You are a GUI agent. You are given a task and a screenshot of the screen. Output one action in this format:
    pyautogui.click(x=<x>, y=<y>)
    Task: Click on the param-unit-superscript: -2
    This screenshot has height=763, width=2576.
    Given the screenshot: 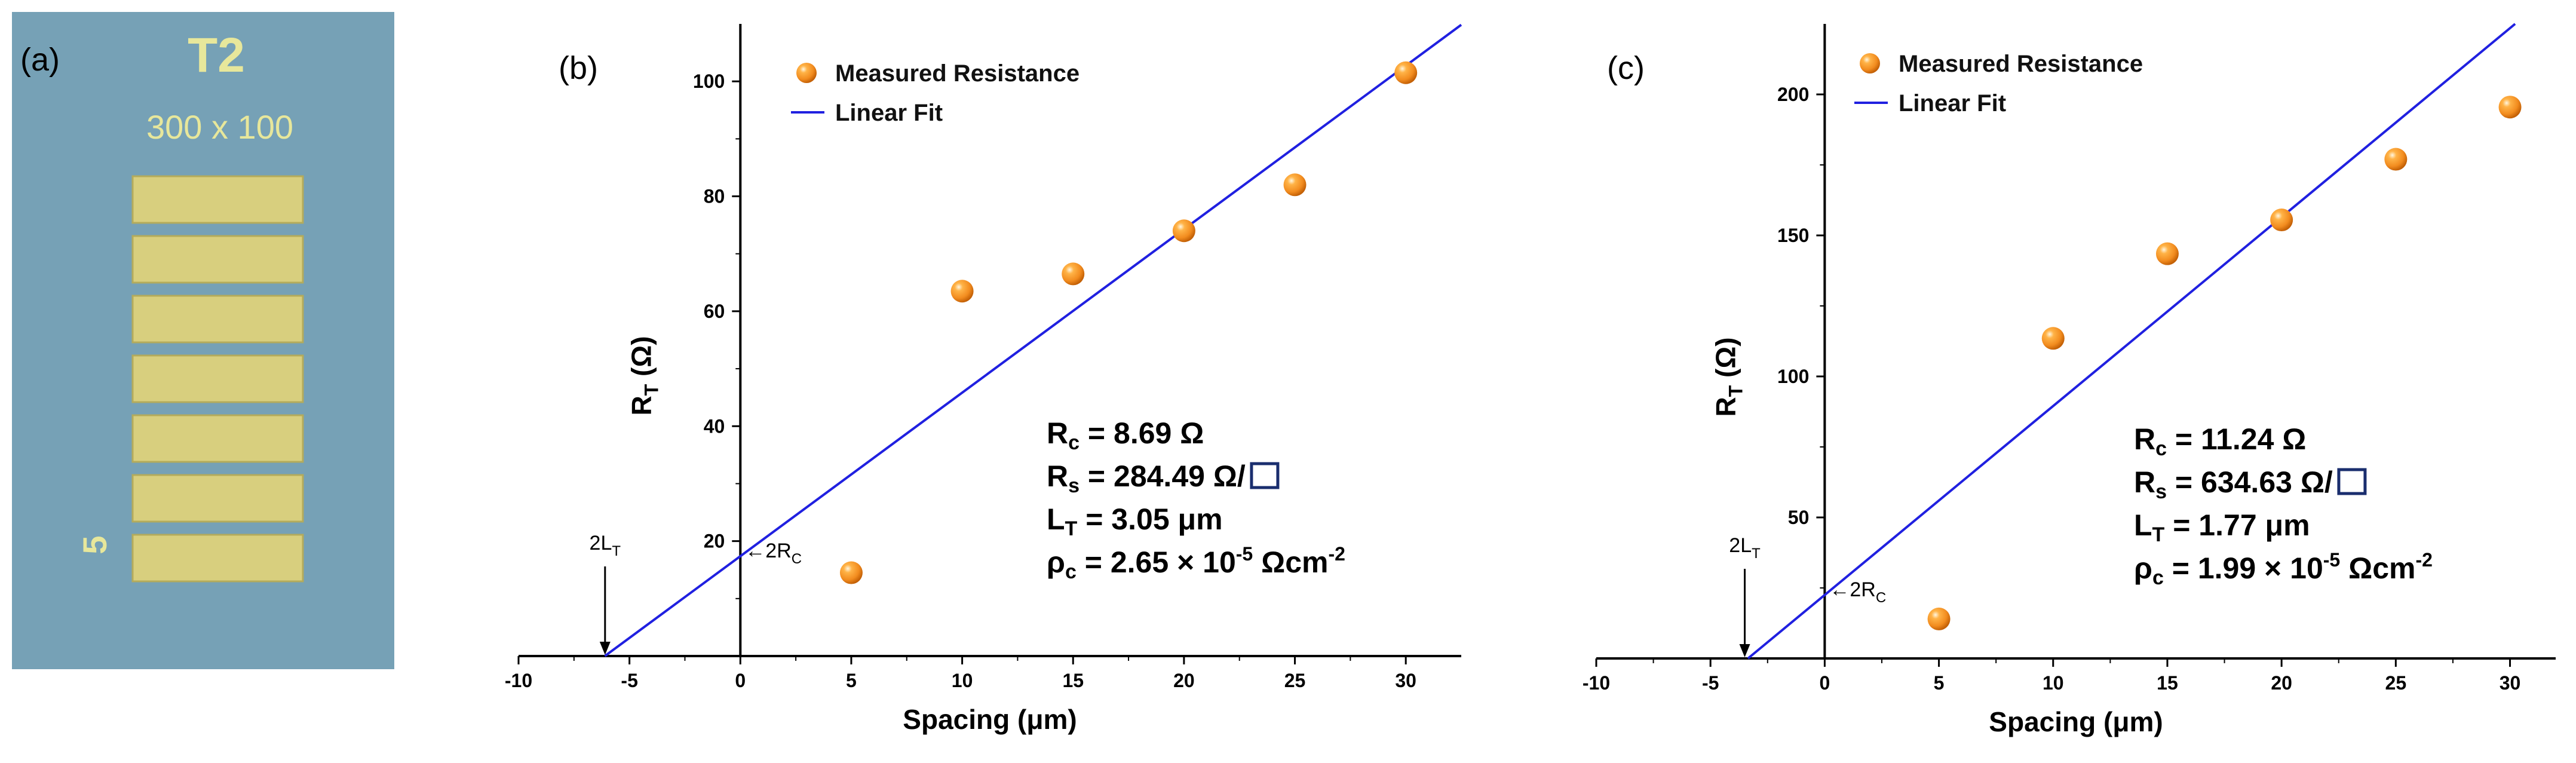 What is the action you would take?
    pyautogui.click(x=2423, y=560)
    